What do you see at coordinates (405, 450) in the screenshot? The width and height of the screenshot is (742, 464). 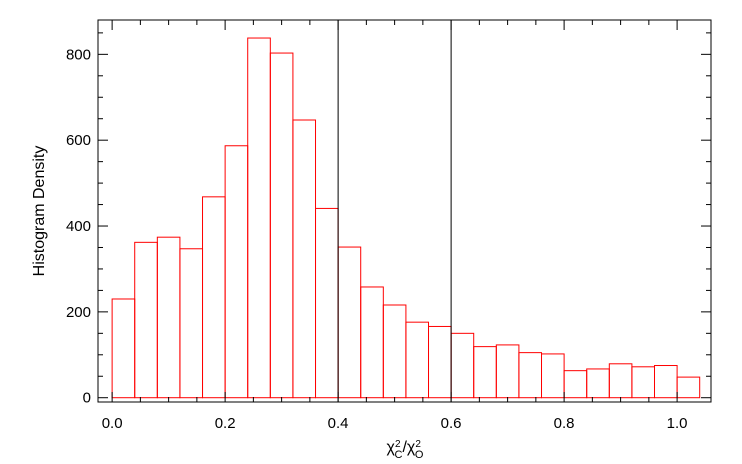 I see `x-axis-title: χ2 C/χ2 O` at bounding box center [405, 450].